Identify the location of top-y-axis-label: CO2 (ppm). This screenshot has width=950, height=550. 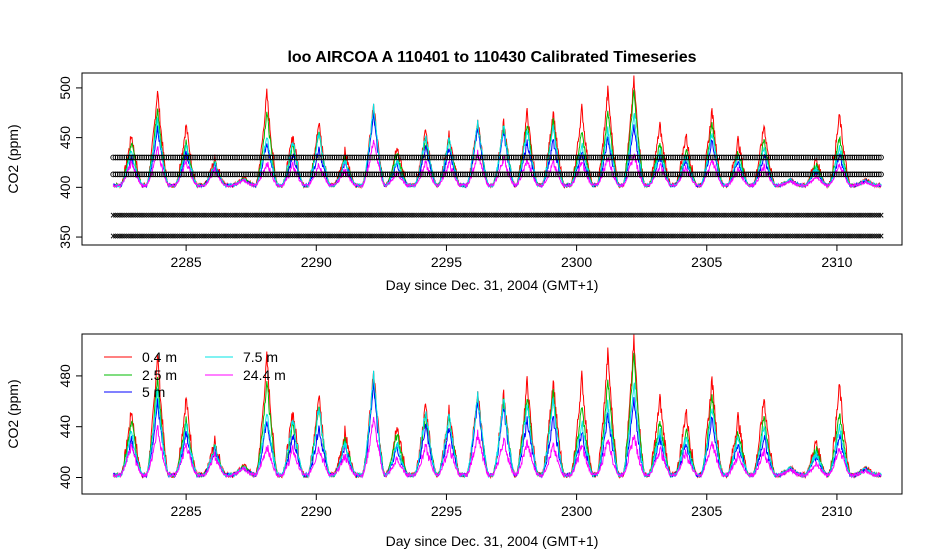
(13, 158).